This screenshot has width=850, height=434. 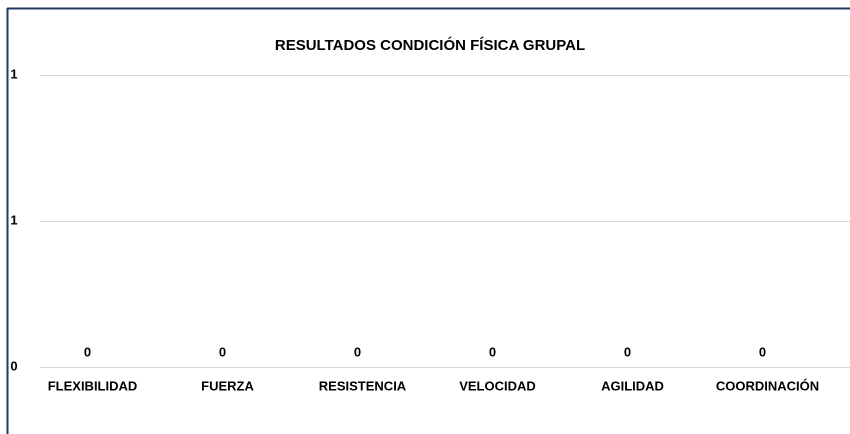 I want to click on x-tick-label: AGILIDAD, so click(x=632, y=385).